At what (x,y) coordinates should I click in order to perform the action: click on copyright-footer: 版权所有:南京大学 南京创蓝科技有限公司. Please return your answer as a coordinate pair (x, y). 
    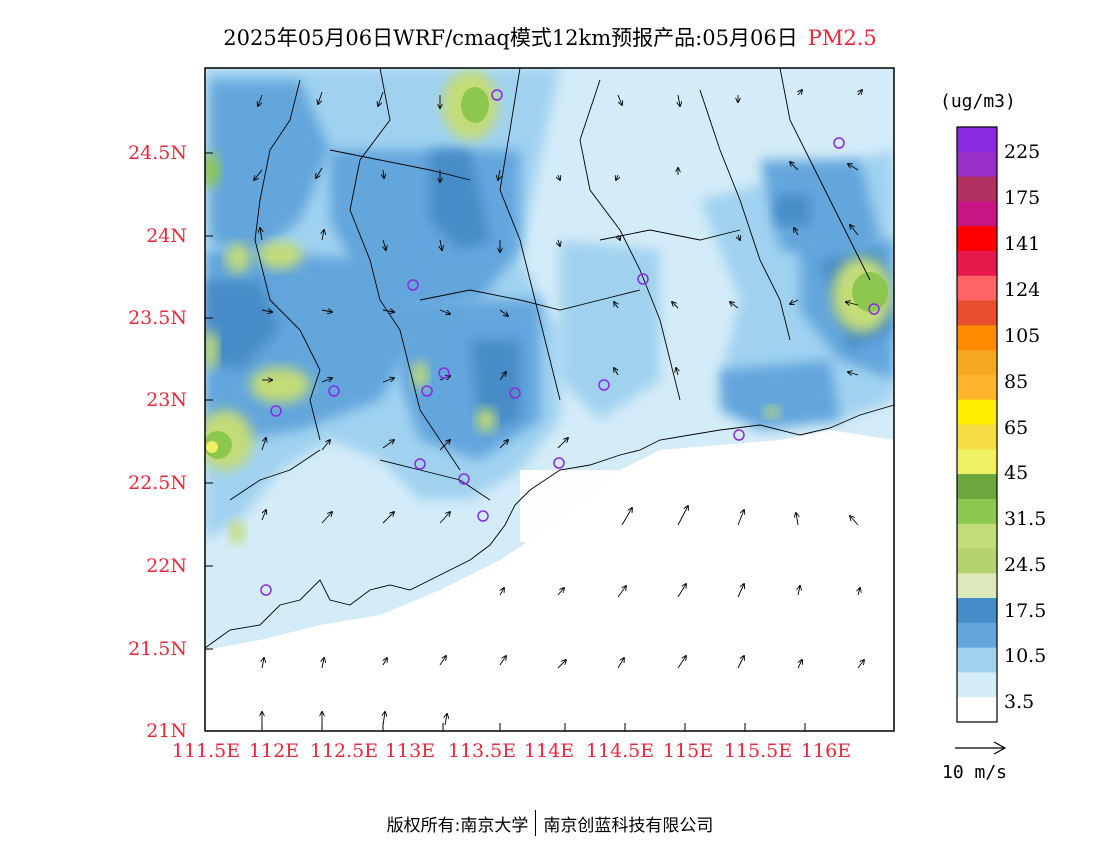
    Looking at the image, I should click on (550, 823).